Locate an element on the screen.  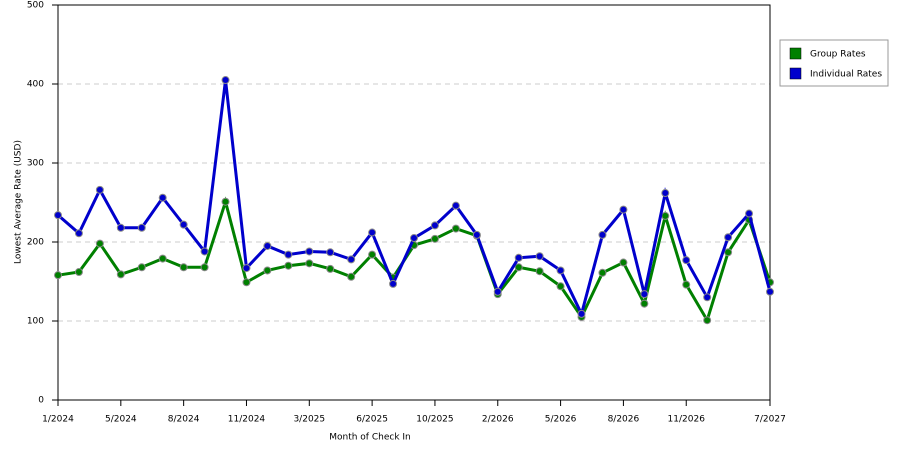
y-tick-label: 400 is located at coordinates (35, 85).